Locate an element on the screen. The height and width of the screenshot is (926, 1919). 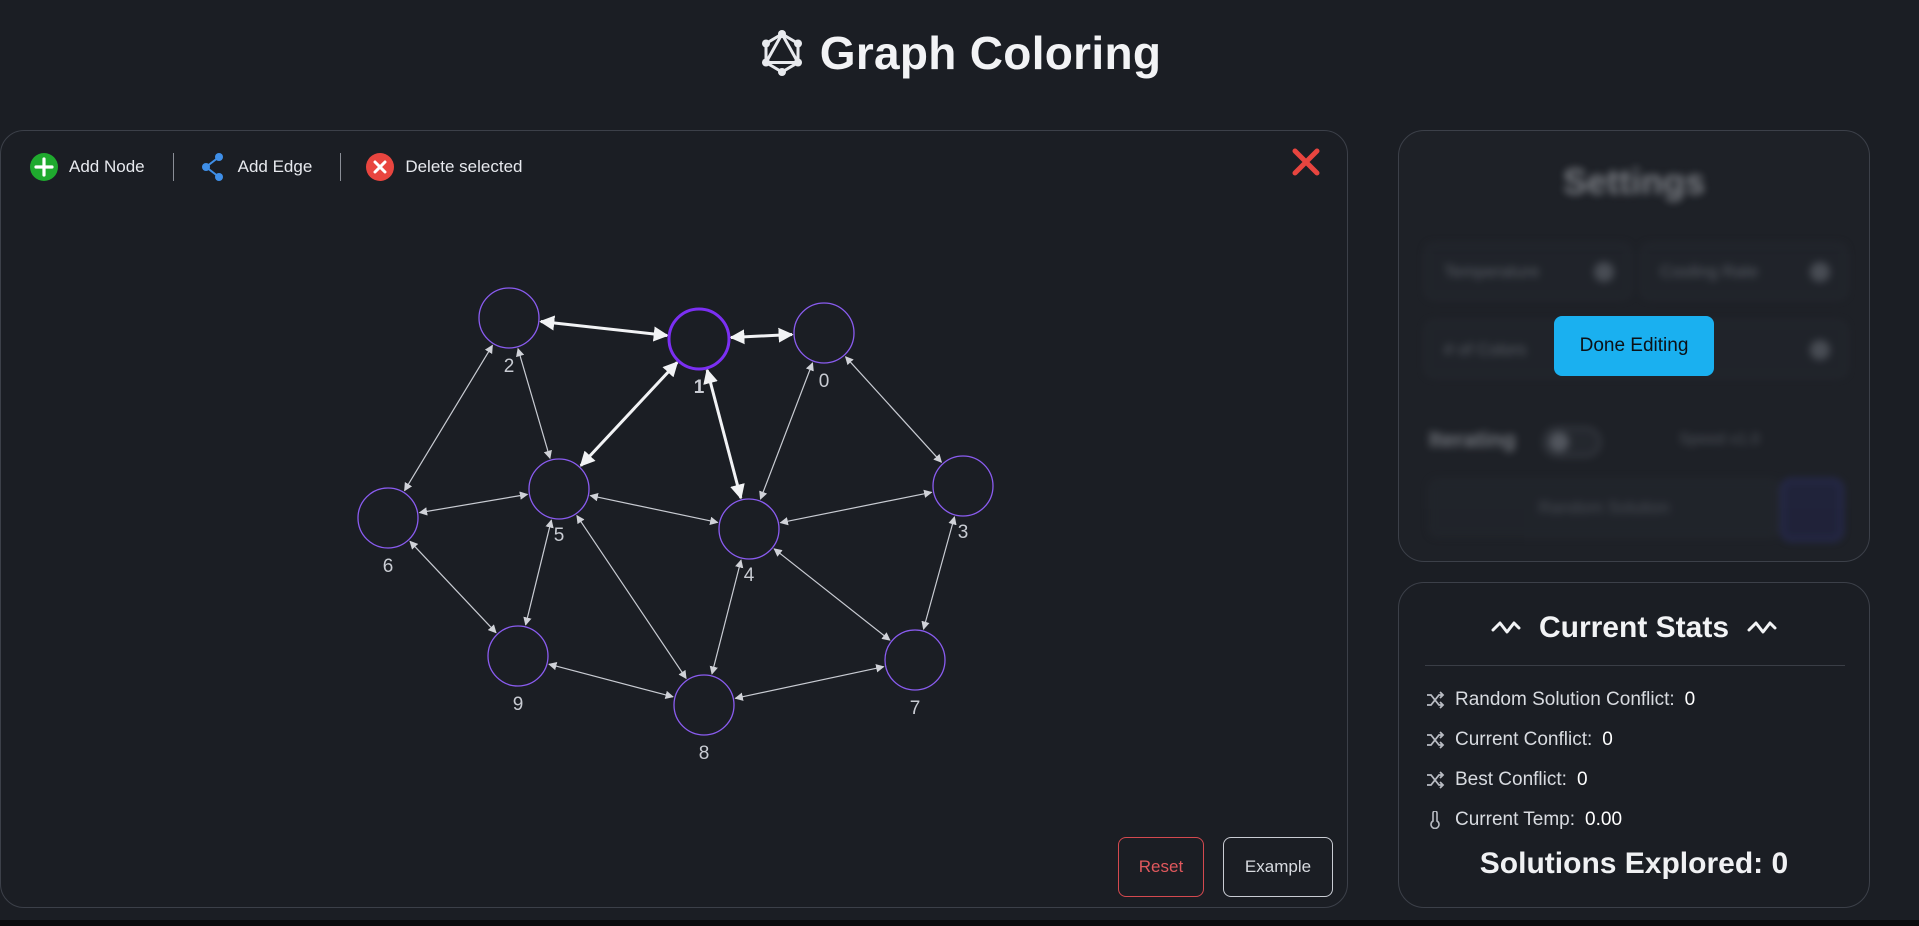
stat-label: Current Conflict: is located at coordinates (1524, 739).